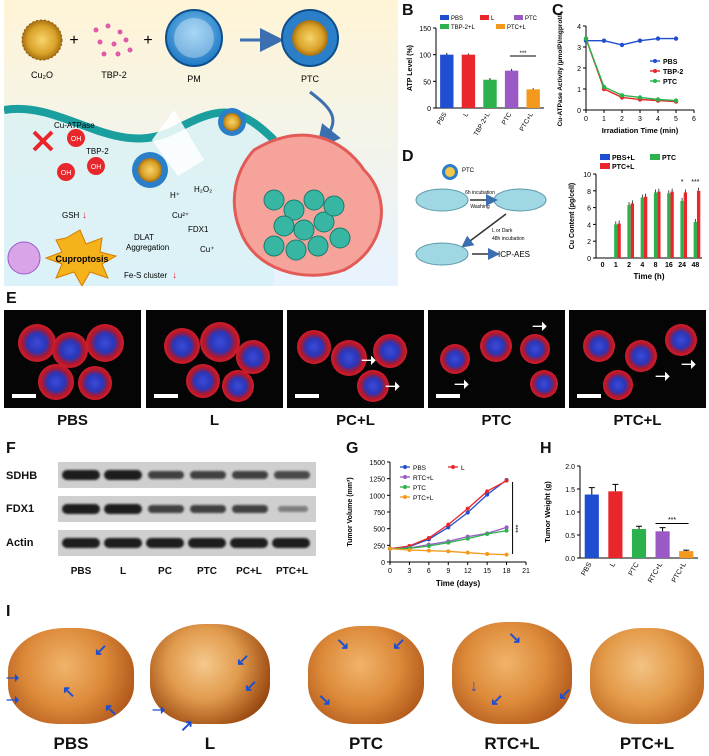 Image resolution: width=709 pixels, height=756 pixels. What do you see at coordinates (81, 571) in the screenshot?
I see `blot-lane-pbs: PBS` at bounding box center [81, 571].